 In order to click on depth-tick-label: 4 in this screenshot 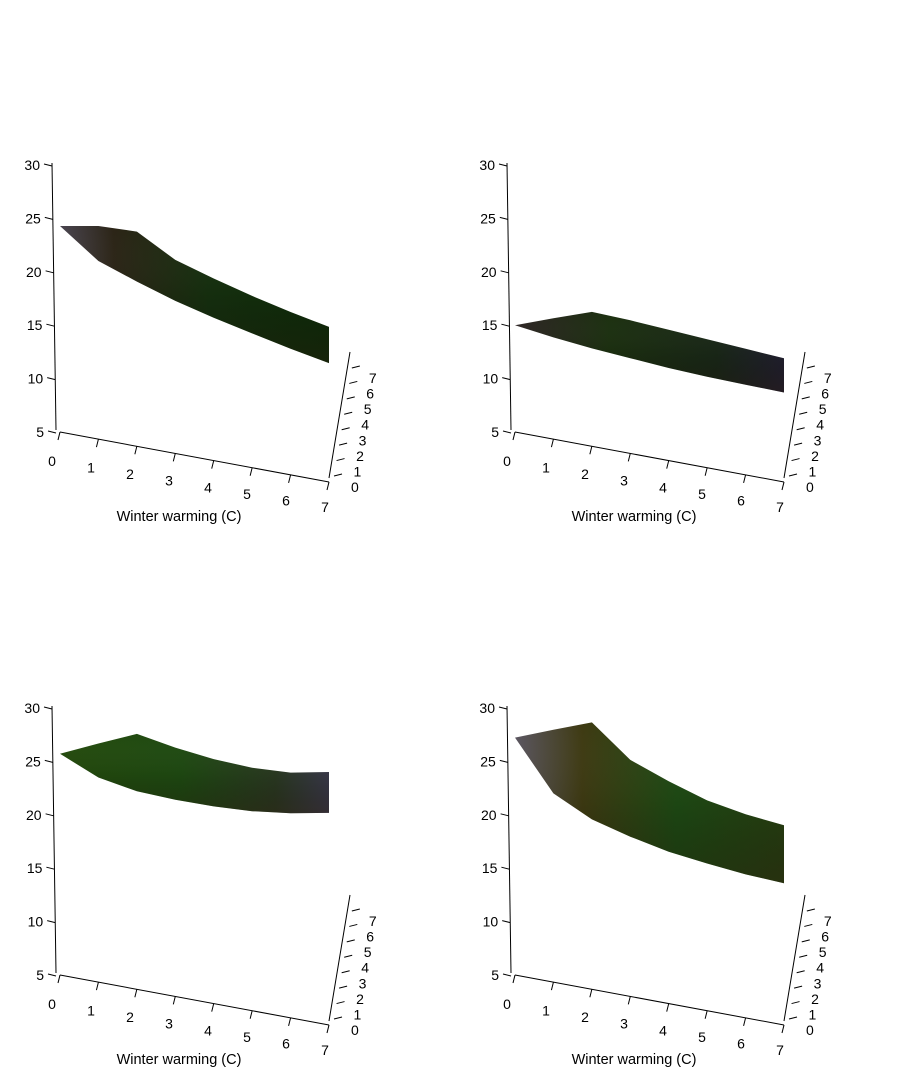, I will do `click(365, 968)`.